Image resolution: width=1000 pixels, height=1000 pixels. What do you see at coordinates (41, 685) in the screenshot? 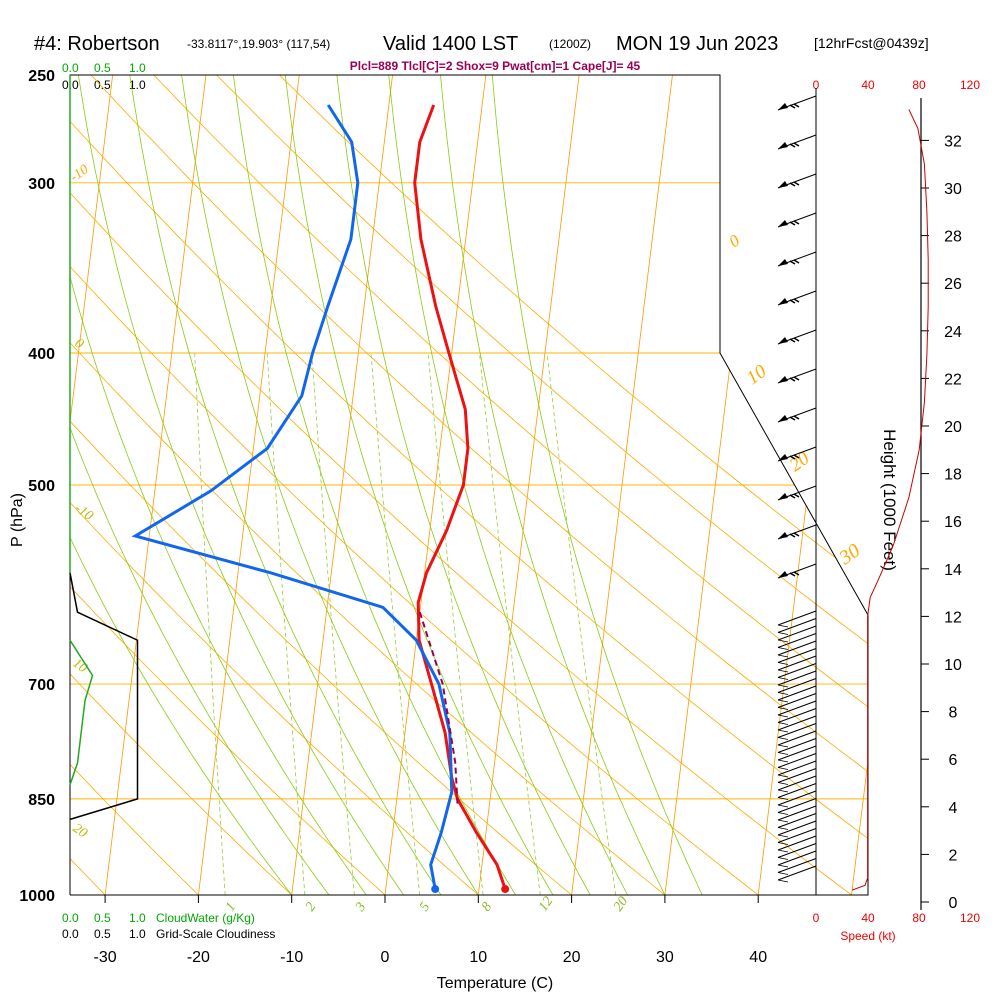
I see `pressure-tick-label: 700` at bounding box center [41, 685].